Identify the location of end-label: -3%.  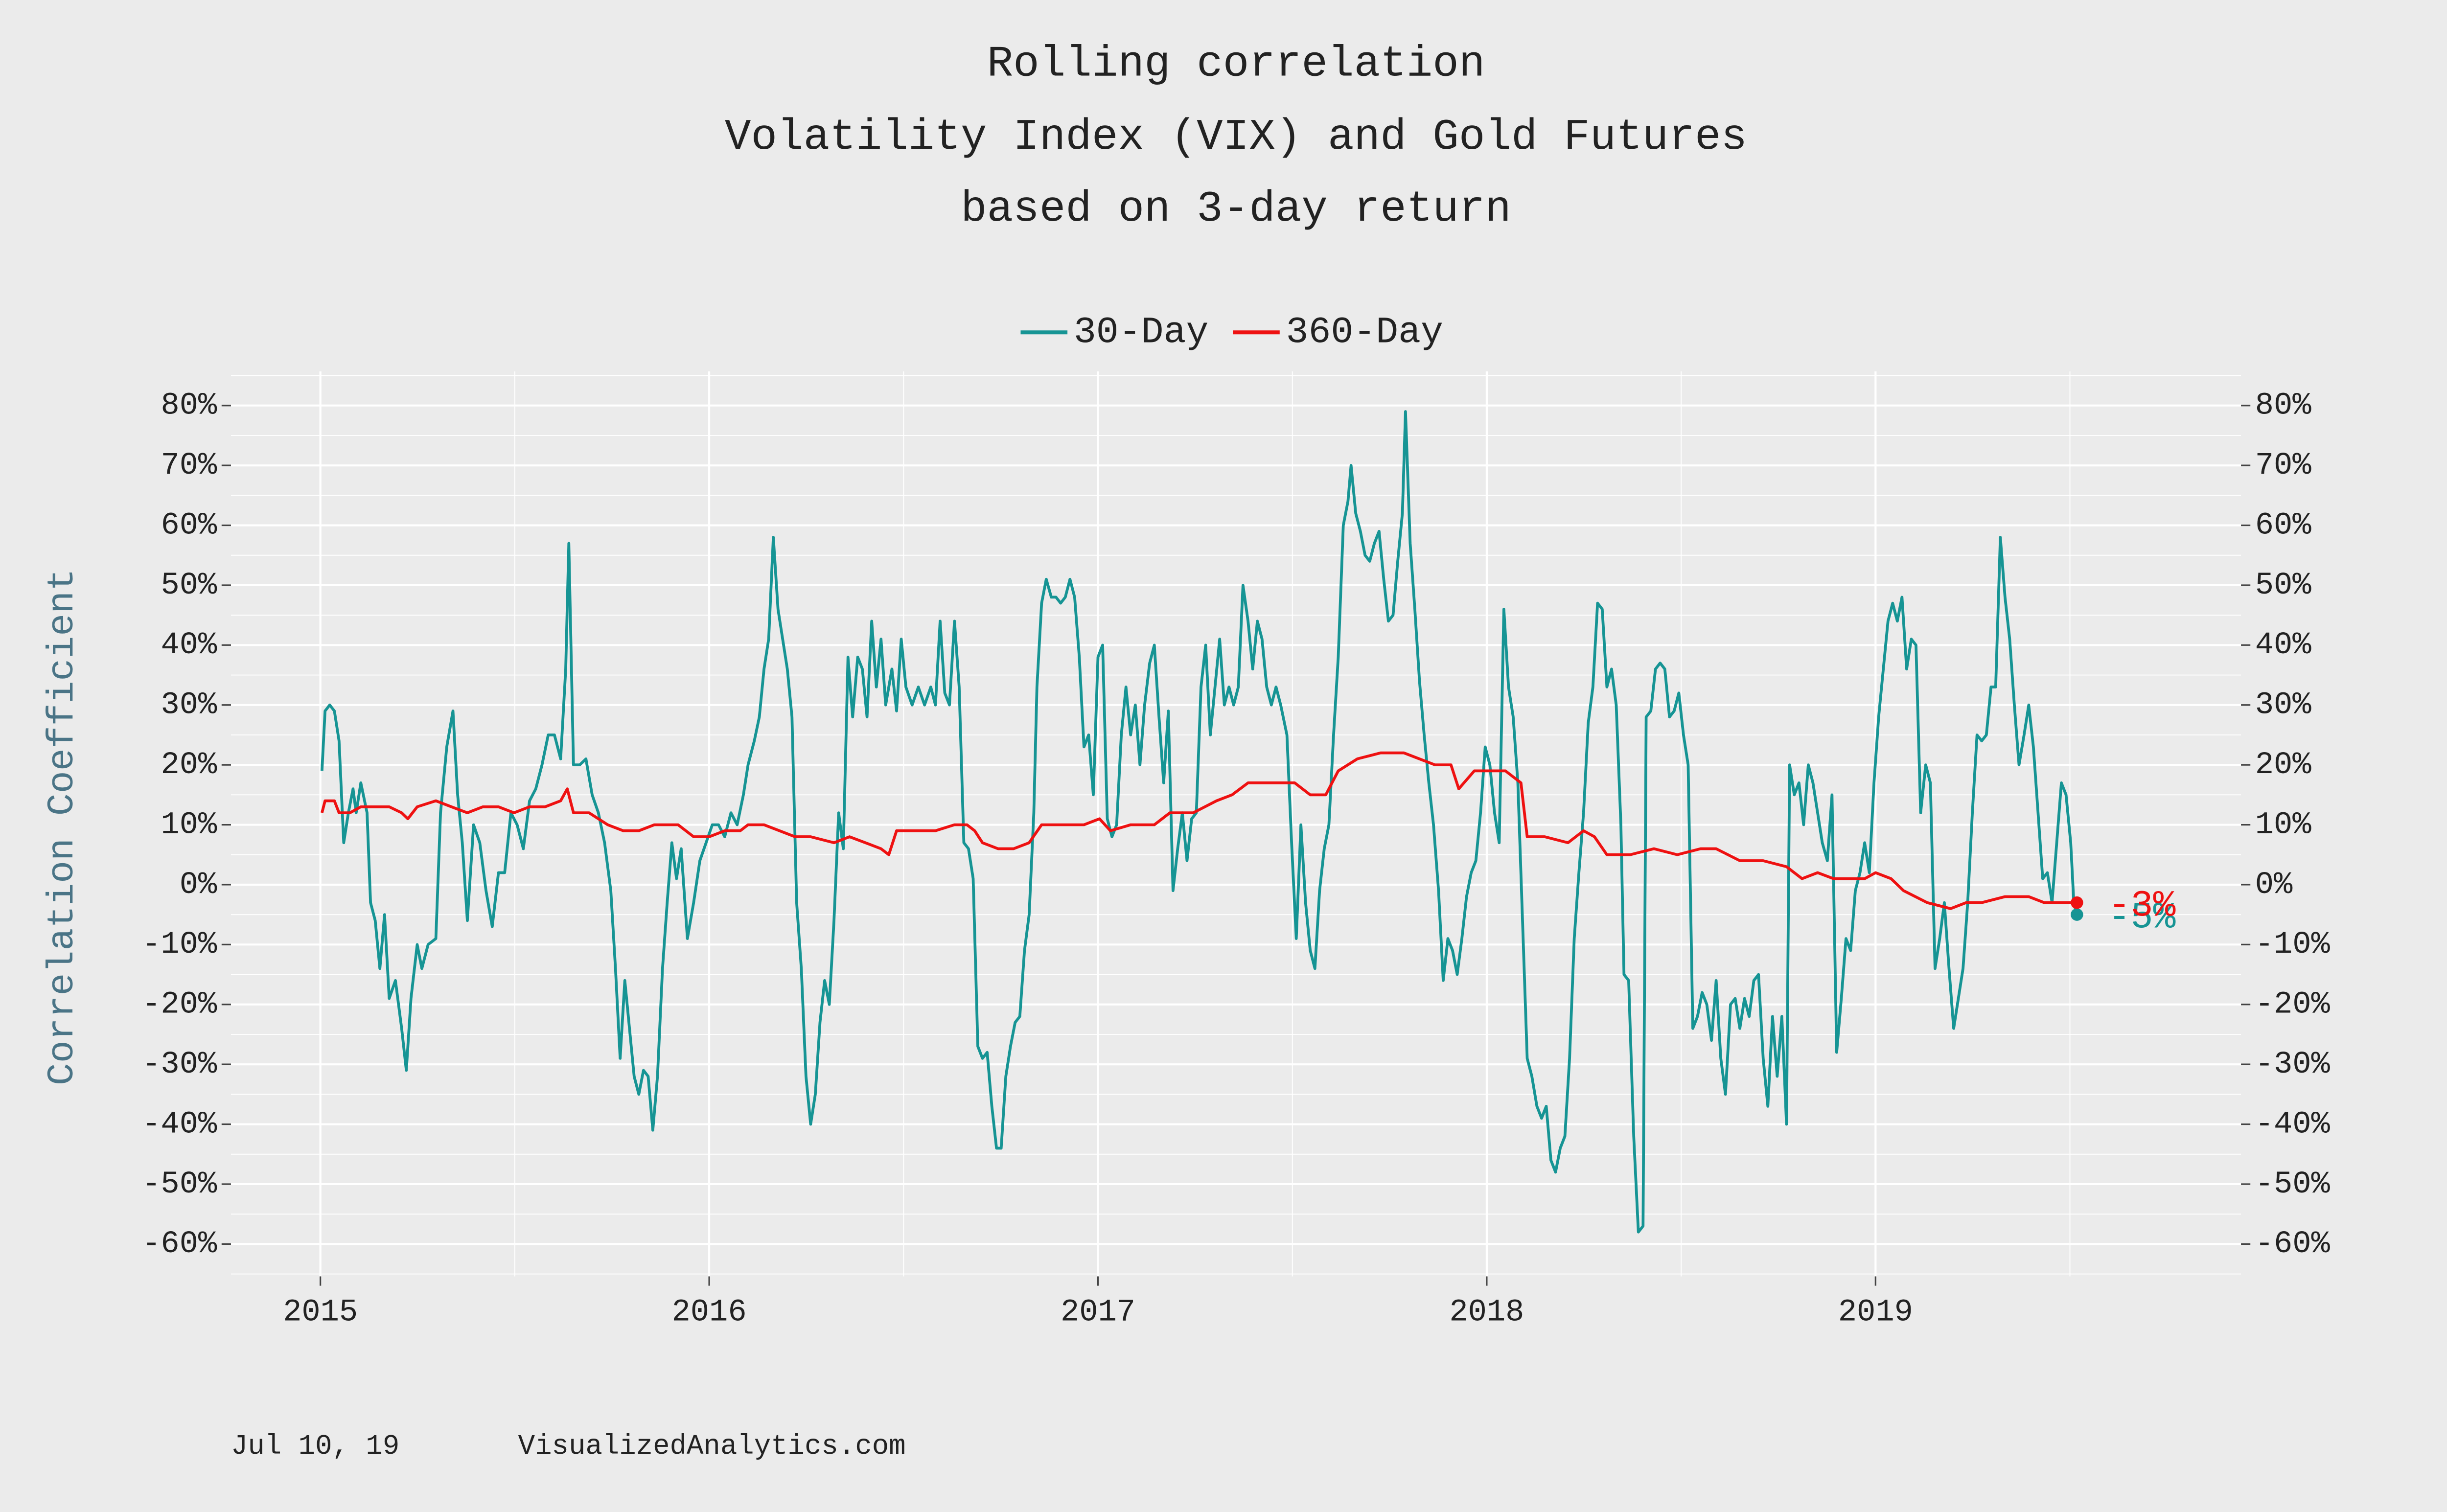
(2142, 905).